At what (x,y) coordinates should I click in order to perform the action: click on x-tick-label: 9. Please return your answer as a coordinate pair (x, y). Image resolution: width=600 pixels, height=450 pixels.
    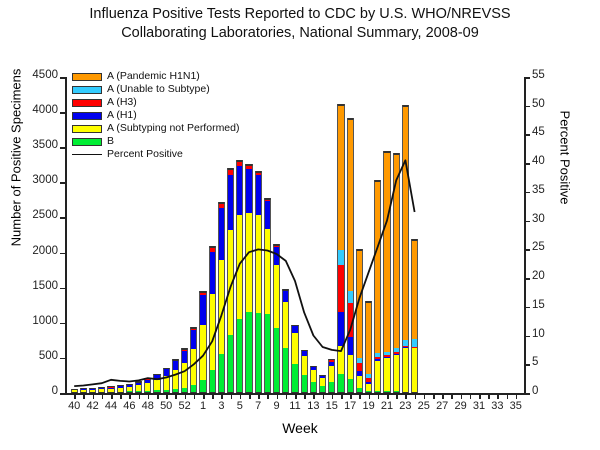
    Looking at the image, I should click on (276, 406).